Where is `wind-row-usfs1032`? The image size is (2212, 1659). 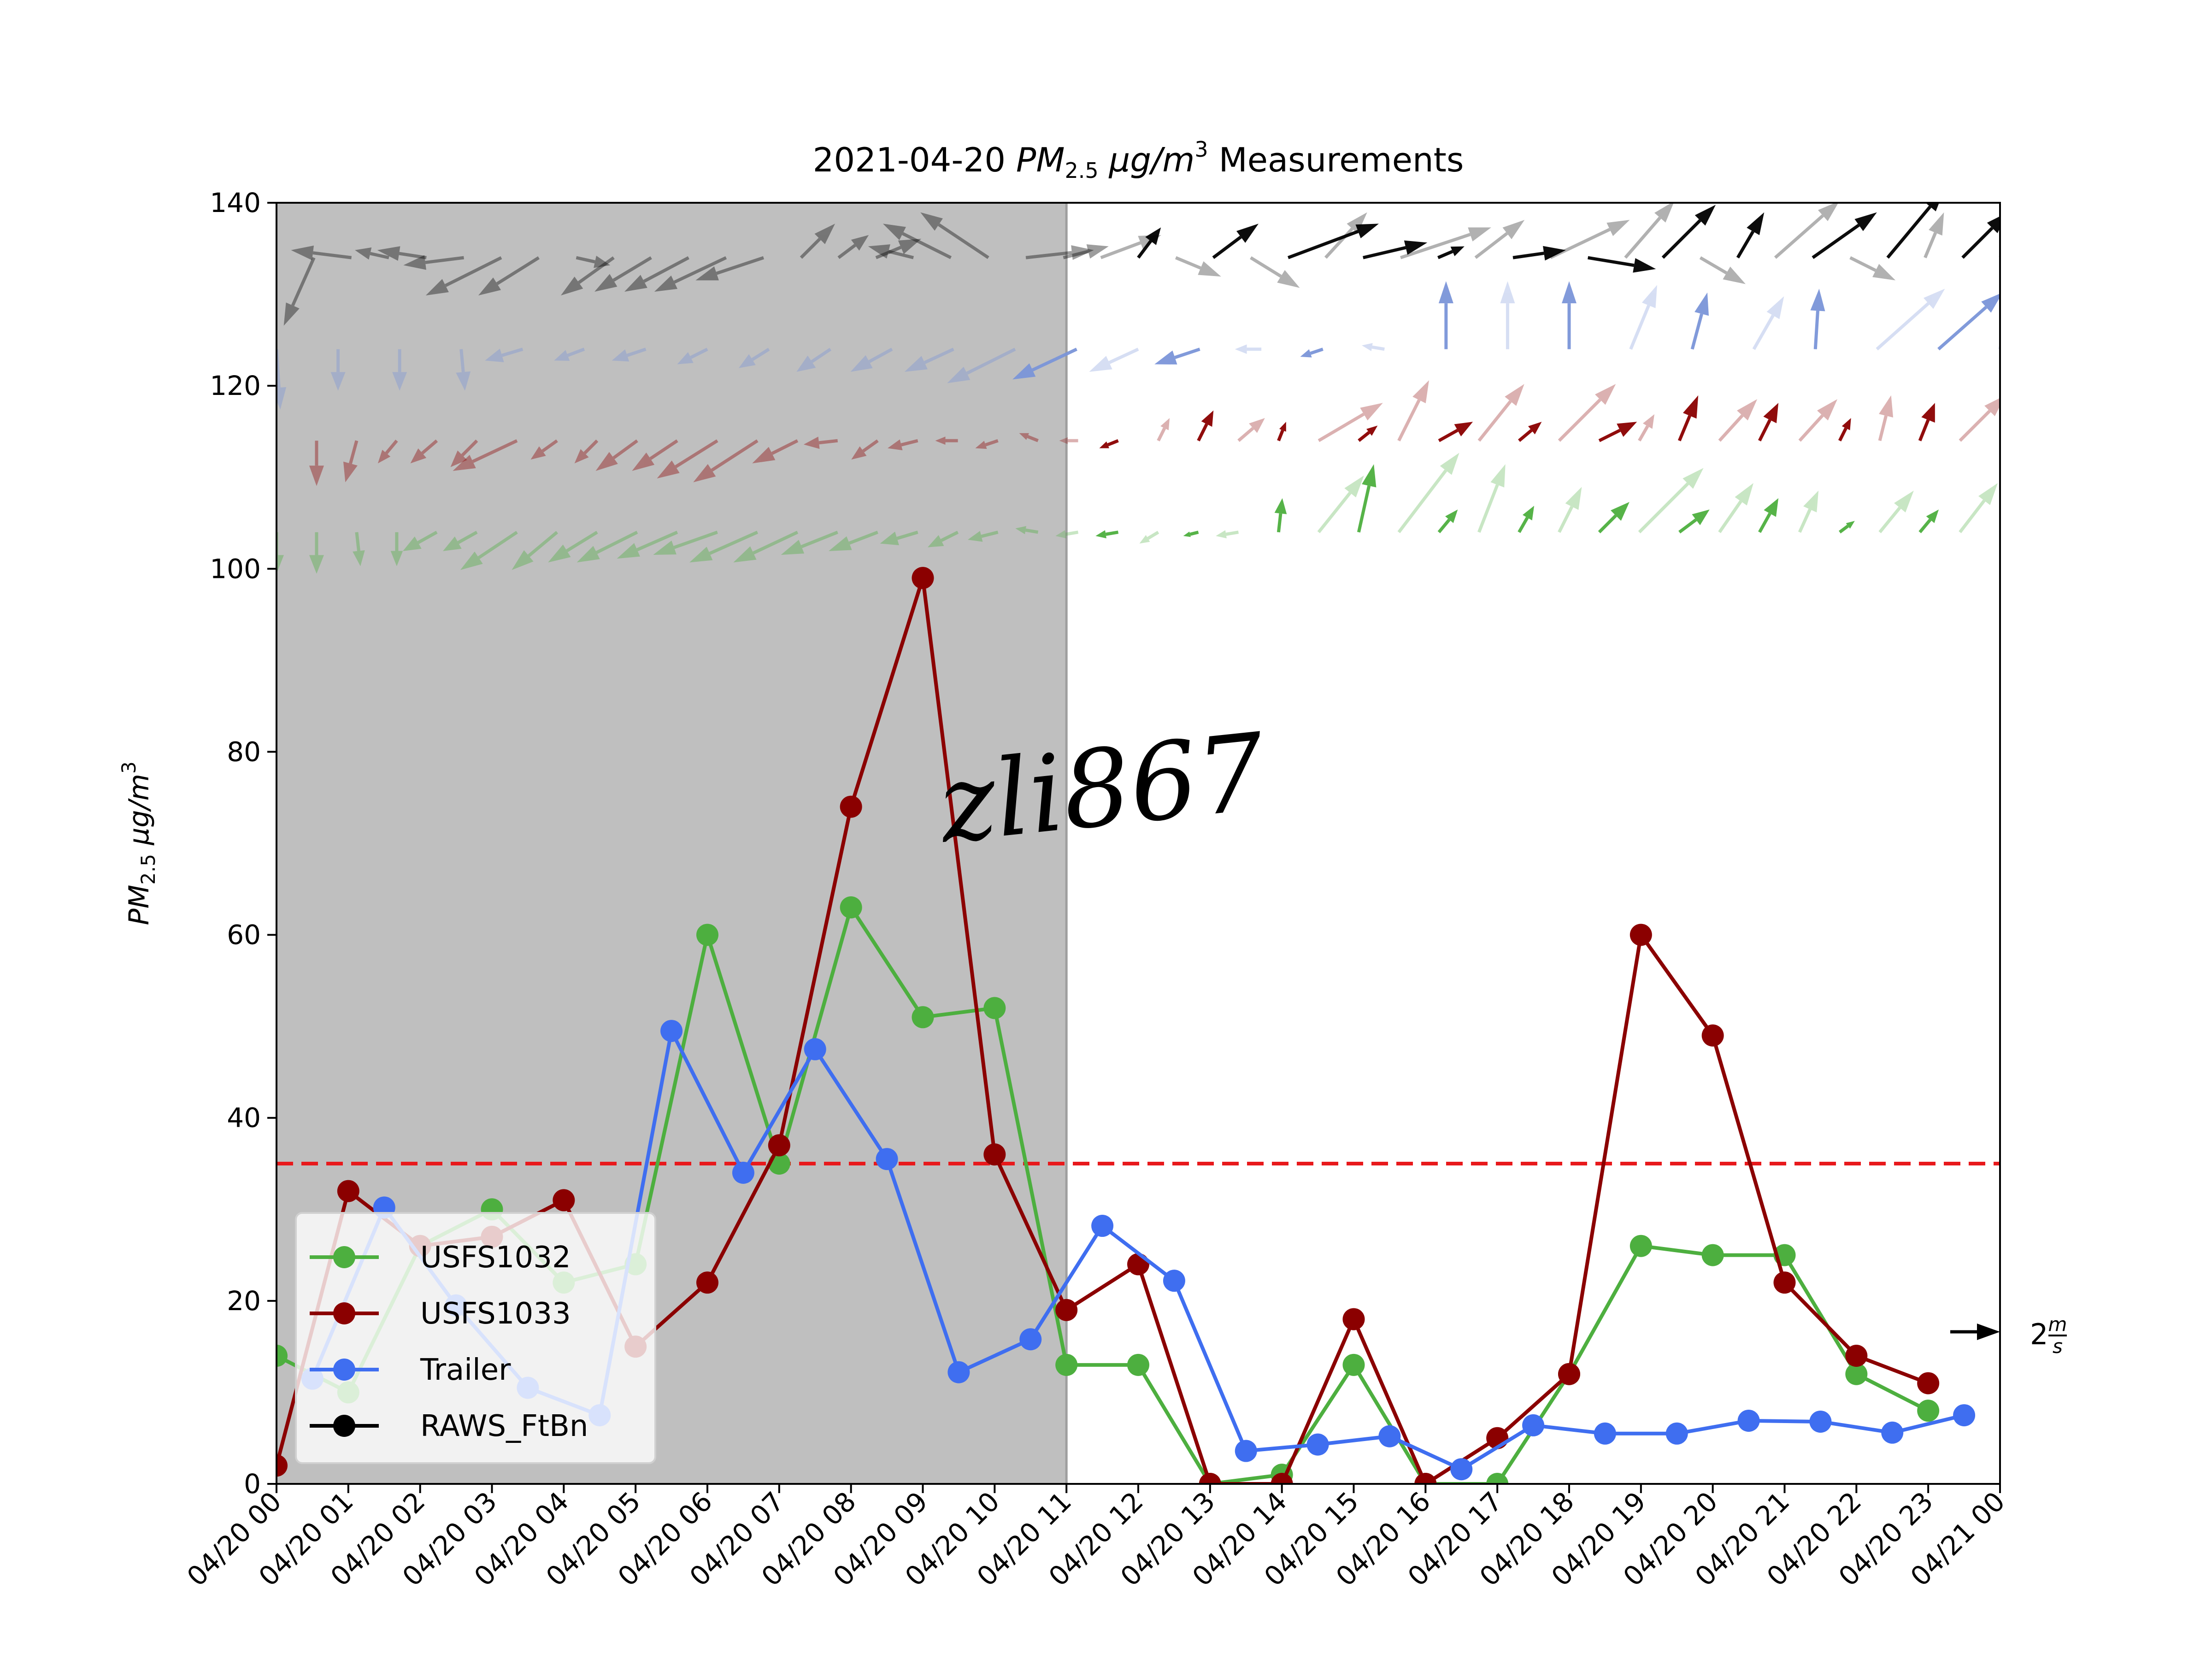
wind-row-usfs1032 is located at coordinates (1138, 513).